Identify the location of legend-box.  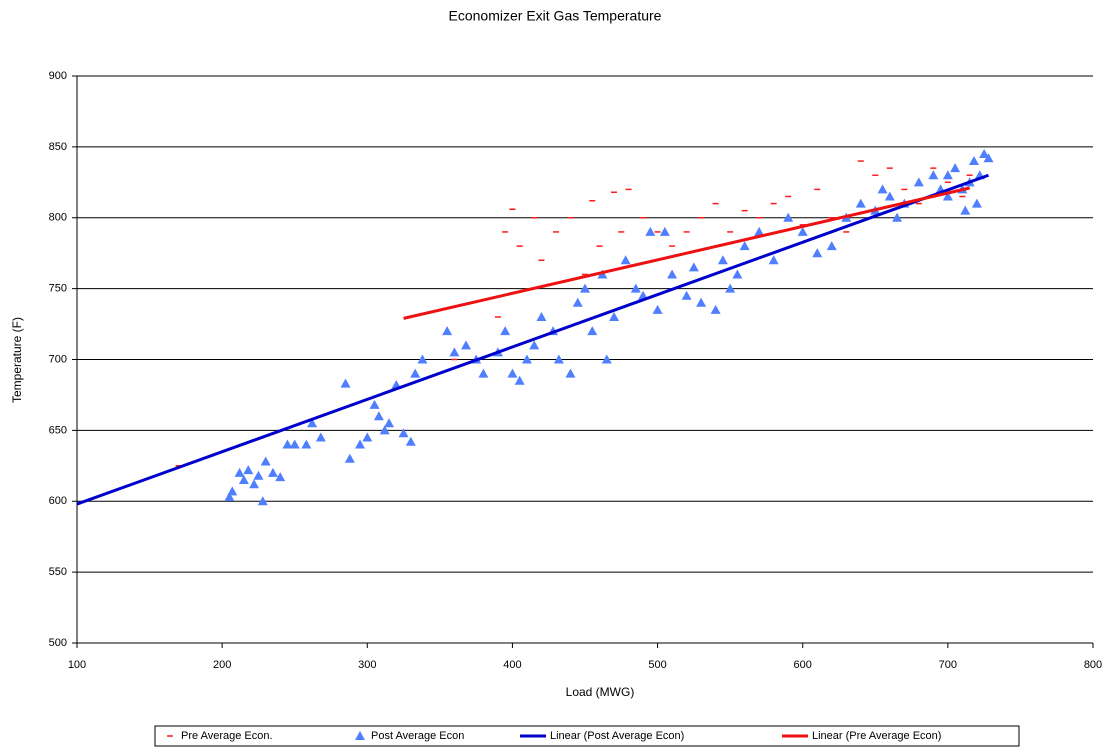
(587, 736).